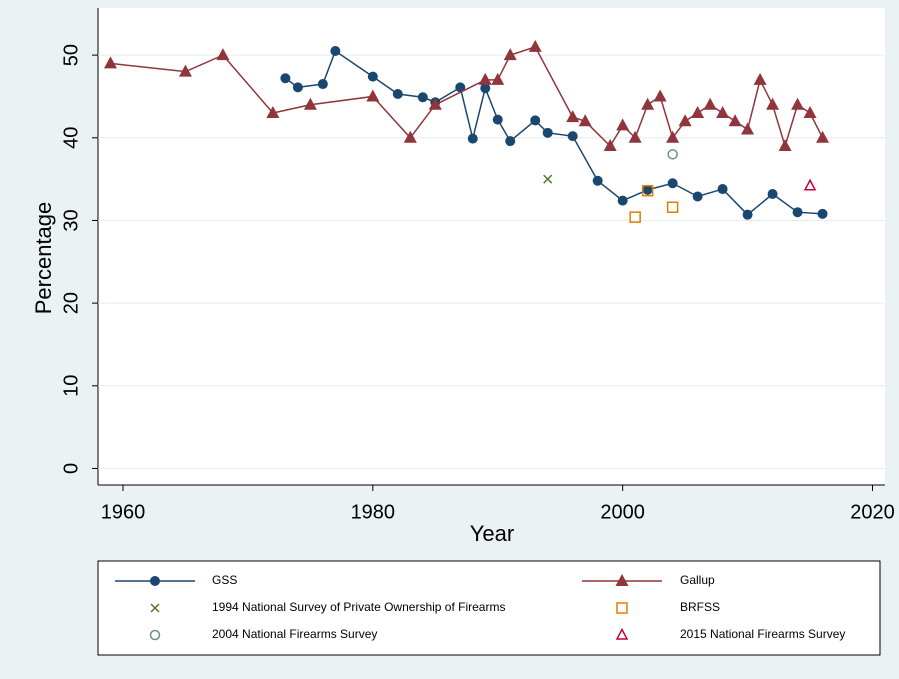 The height and width of the screenshot is (679, 899). I want to click on y-tick-label: 40, so click(71, 138).